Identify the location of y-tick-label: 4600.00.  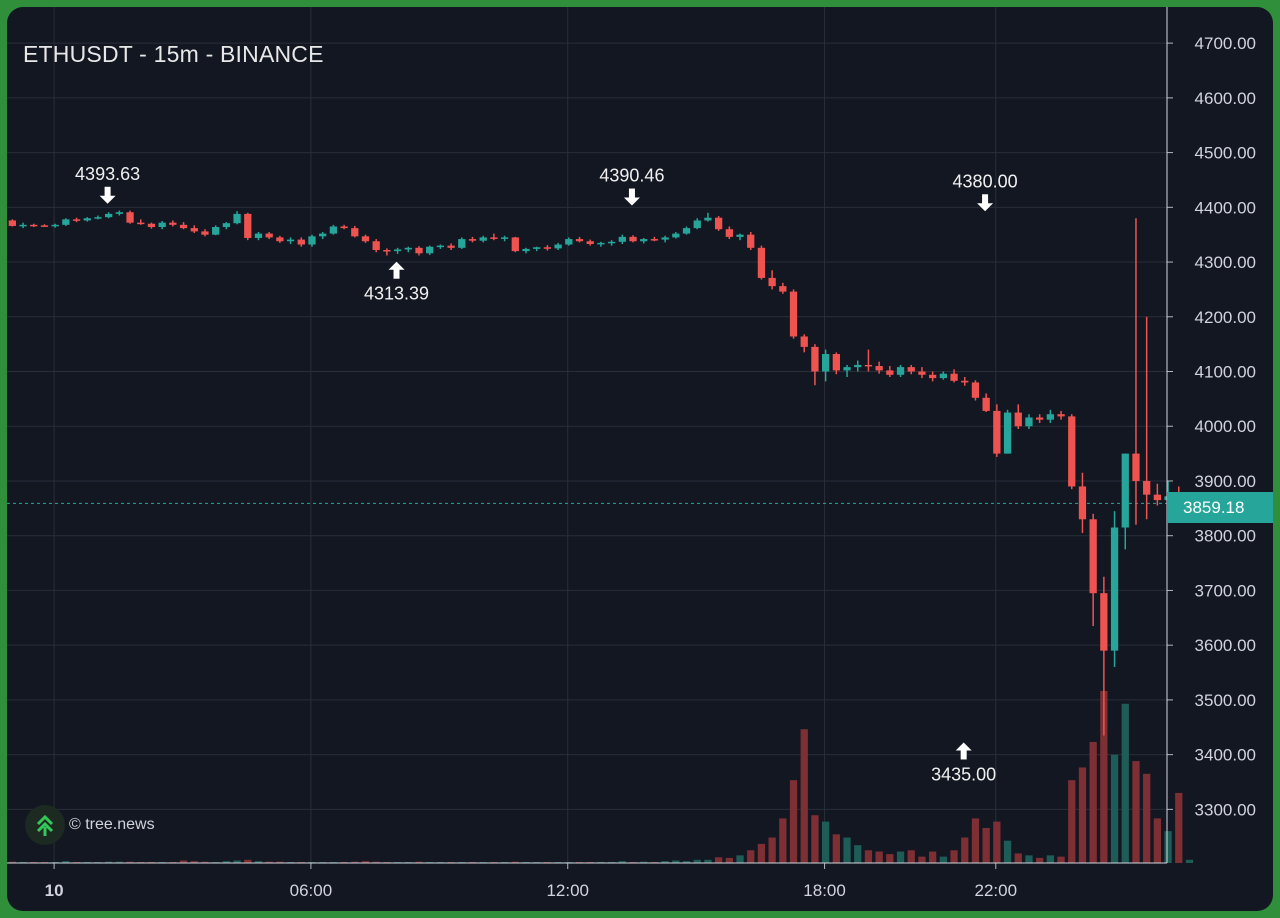
(1225, 98).